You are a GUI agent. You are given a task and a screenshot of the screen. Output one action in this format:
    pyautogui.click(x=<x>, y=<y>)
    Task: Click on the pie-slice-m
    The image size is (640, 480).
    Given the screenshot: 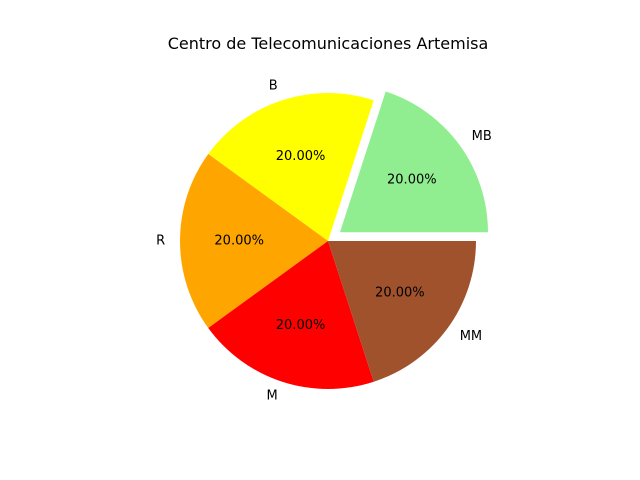 What is the action you would take?
    pyautogui.click(x=291, y=315)
    